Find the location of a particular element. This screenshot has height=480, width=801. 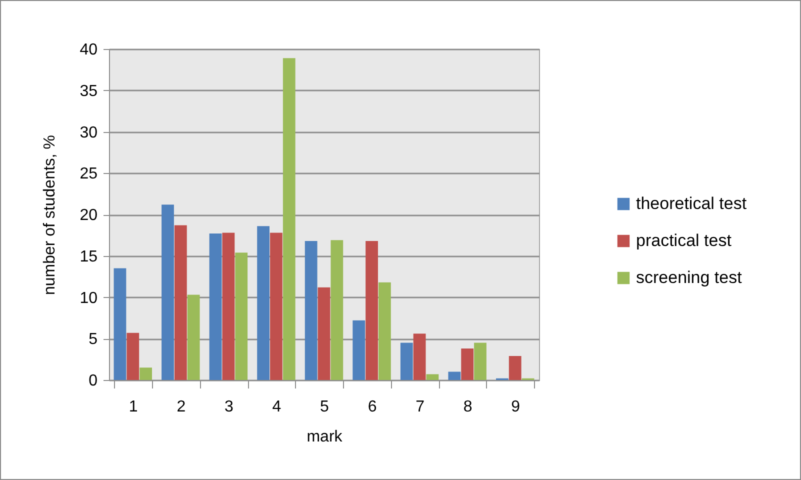

y-tick-label: 15 is located at coordinates (89, 257).